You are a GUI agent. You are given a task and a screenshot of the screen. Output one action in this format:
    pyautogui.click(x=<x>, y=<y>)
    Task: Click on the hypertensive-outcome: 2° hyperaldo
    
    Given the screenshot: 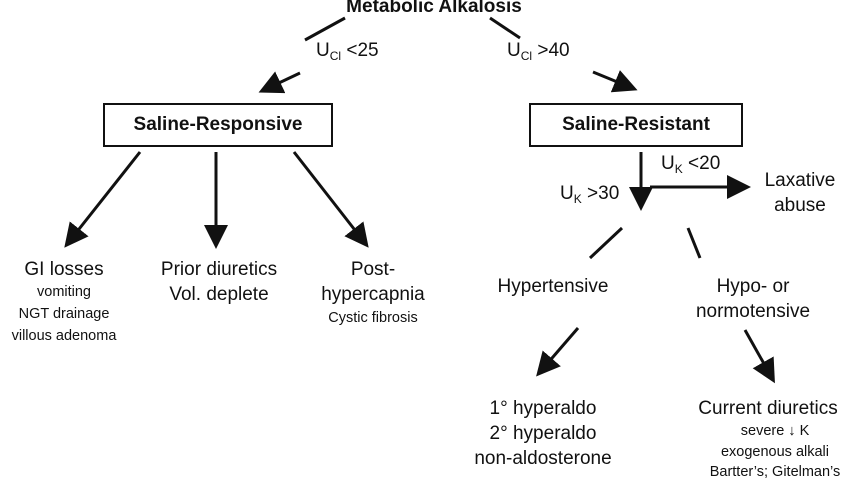 What is the action you would take?
    pyautogui.click(x=543, y=433)
    